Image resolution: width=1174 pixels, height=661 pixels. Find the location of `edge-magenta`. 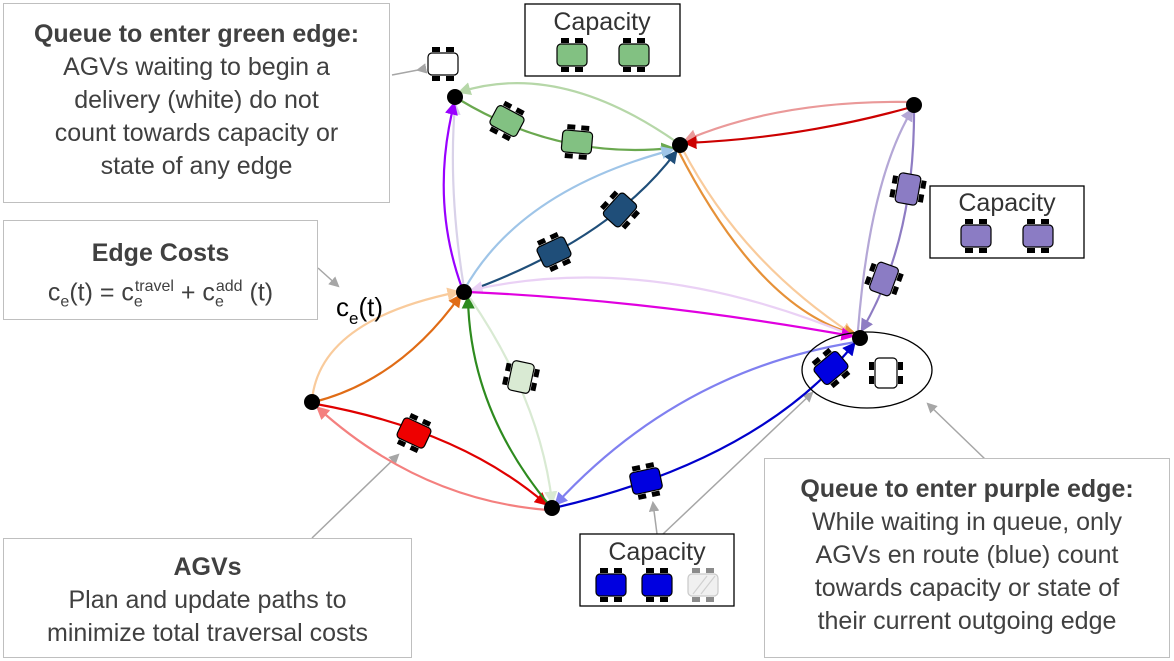

edge-magenta is located at coordinates (661, 315).